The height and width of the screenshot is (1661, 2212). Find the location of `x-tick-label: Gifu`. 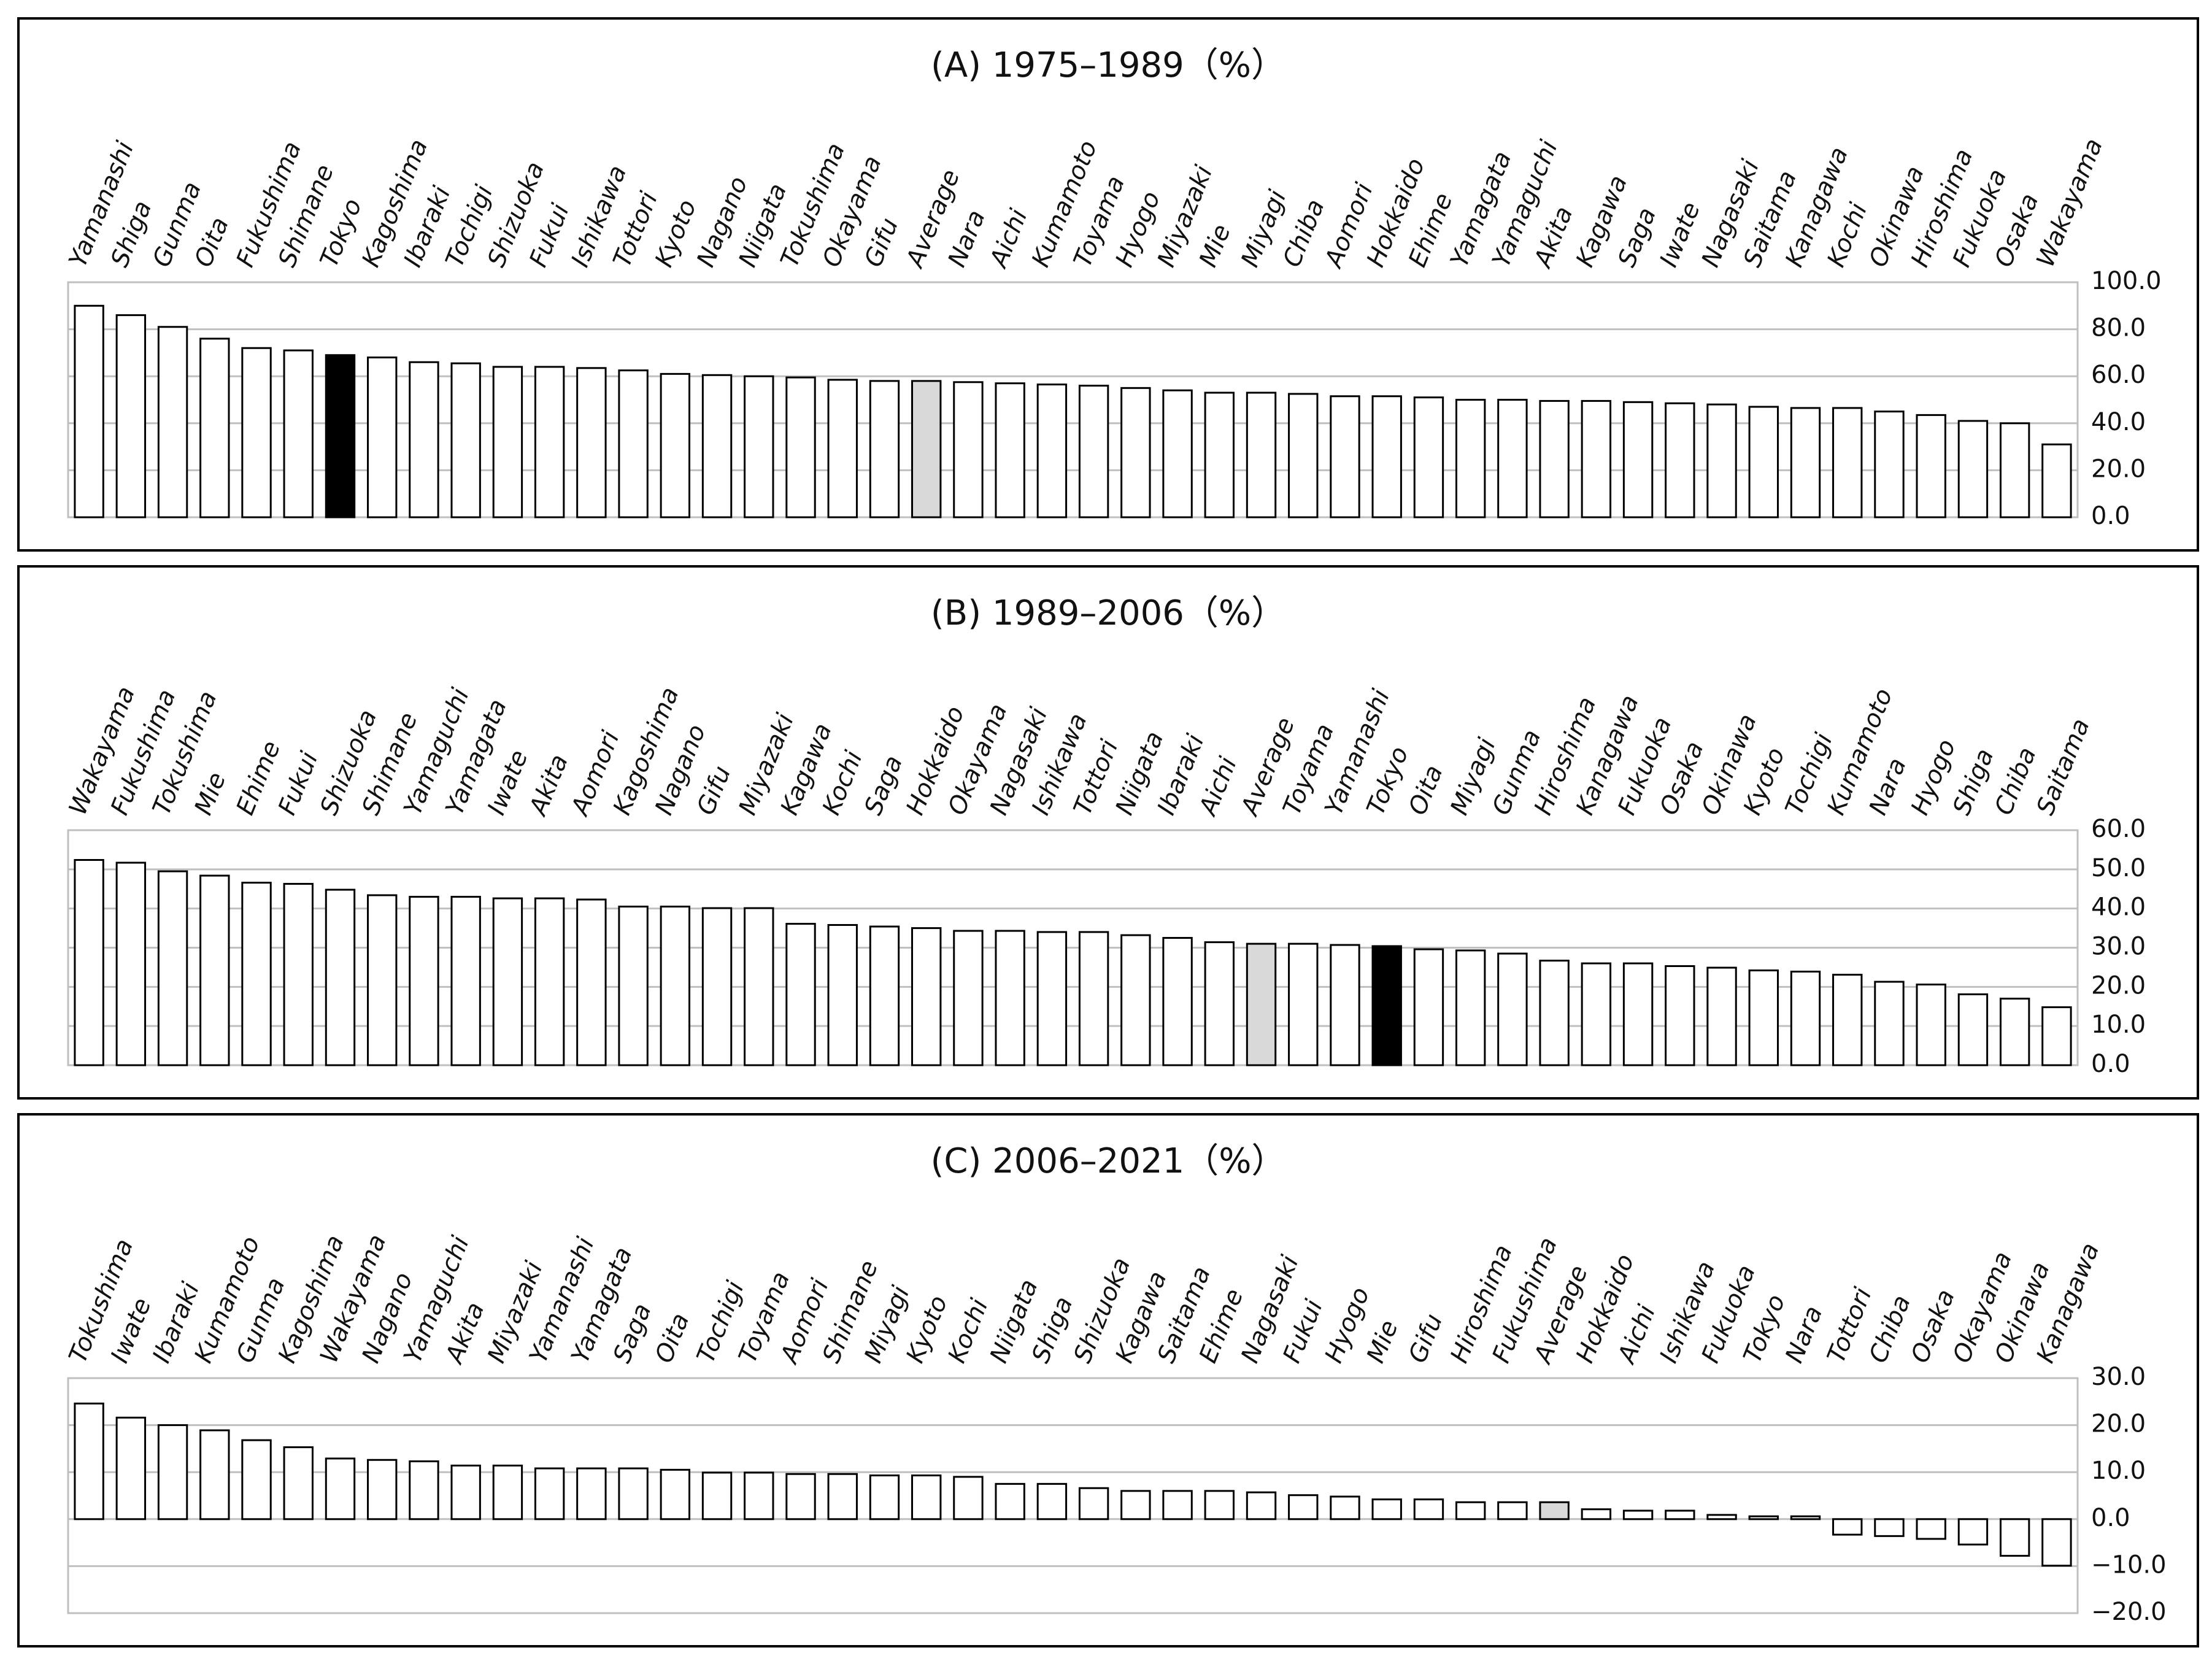

x-tick-label: Gifu is located at coordinates (882, 243).